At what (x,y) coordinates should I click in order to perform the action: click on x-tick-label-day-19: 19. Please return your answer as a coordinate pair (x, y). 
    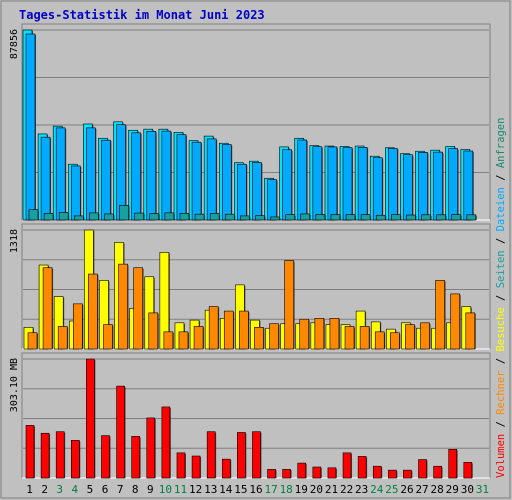
    Looking at the image, I should click on (301, 489).